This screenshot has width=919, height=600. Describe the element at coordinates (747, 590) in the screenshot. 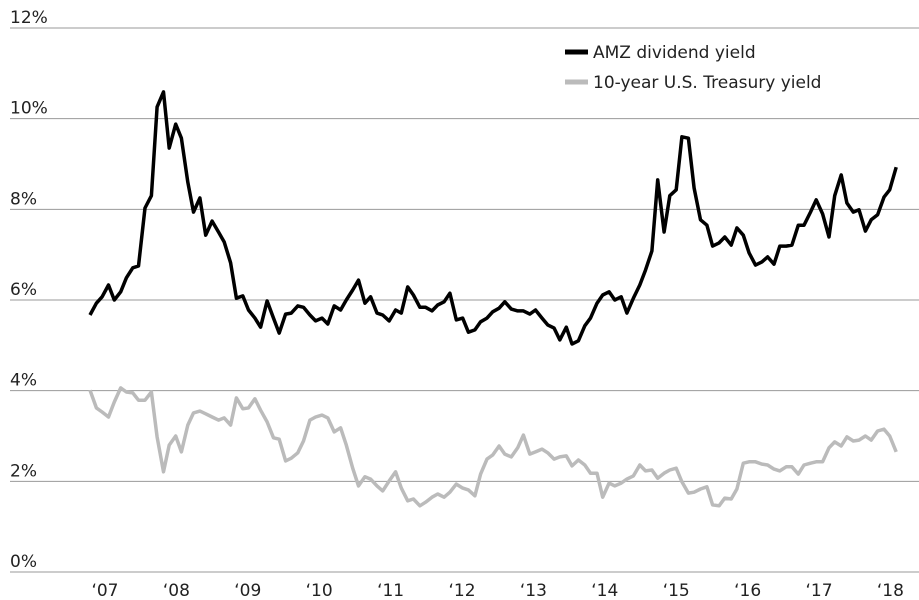

I see `x-tick-label: ‘16` at that location.